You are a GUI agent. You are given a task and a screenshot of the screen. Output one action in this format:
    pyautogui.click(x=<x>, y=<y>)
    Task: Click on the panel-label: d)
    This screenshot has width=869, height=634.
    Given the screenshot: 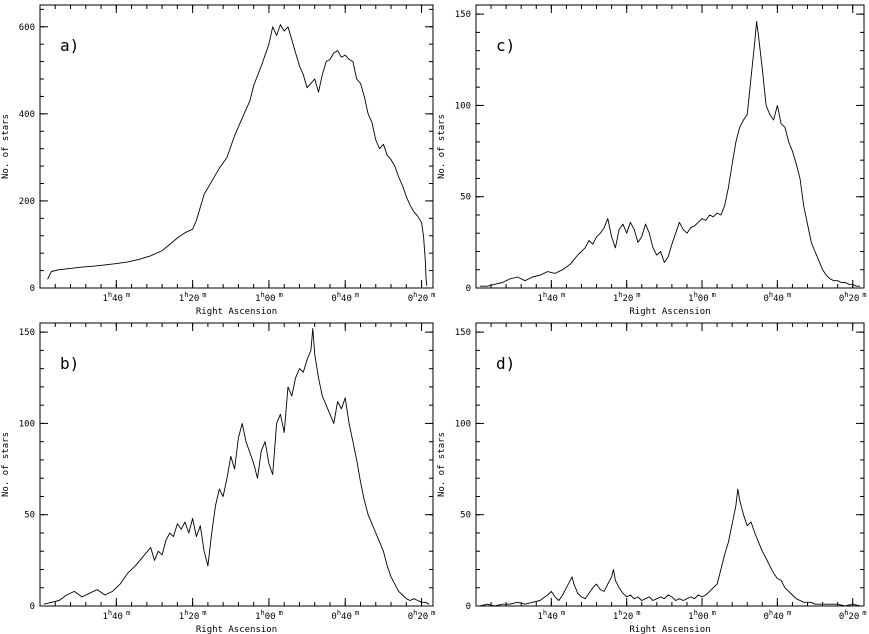 What is the action you would take?
    pyautogui.click(x=505, y=363)
    